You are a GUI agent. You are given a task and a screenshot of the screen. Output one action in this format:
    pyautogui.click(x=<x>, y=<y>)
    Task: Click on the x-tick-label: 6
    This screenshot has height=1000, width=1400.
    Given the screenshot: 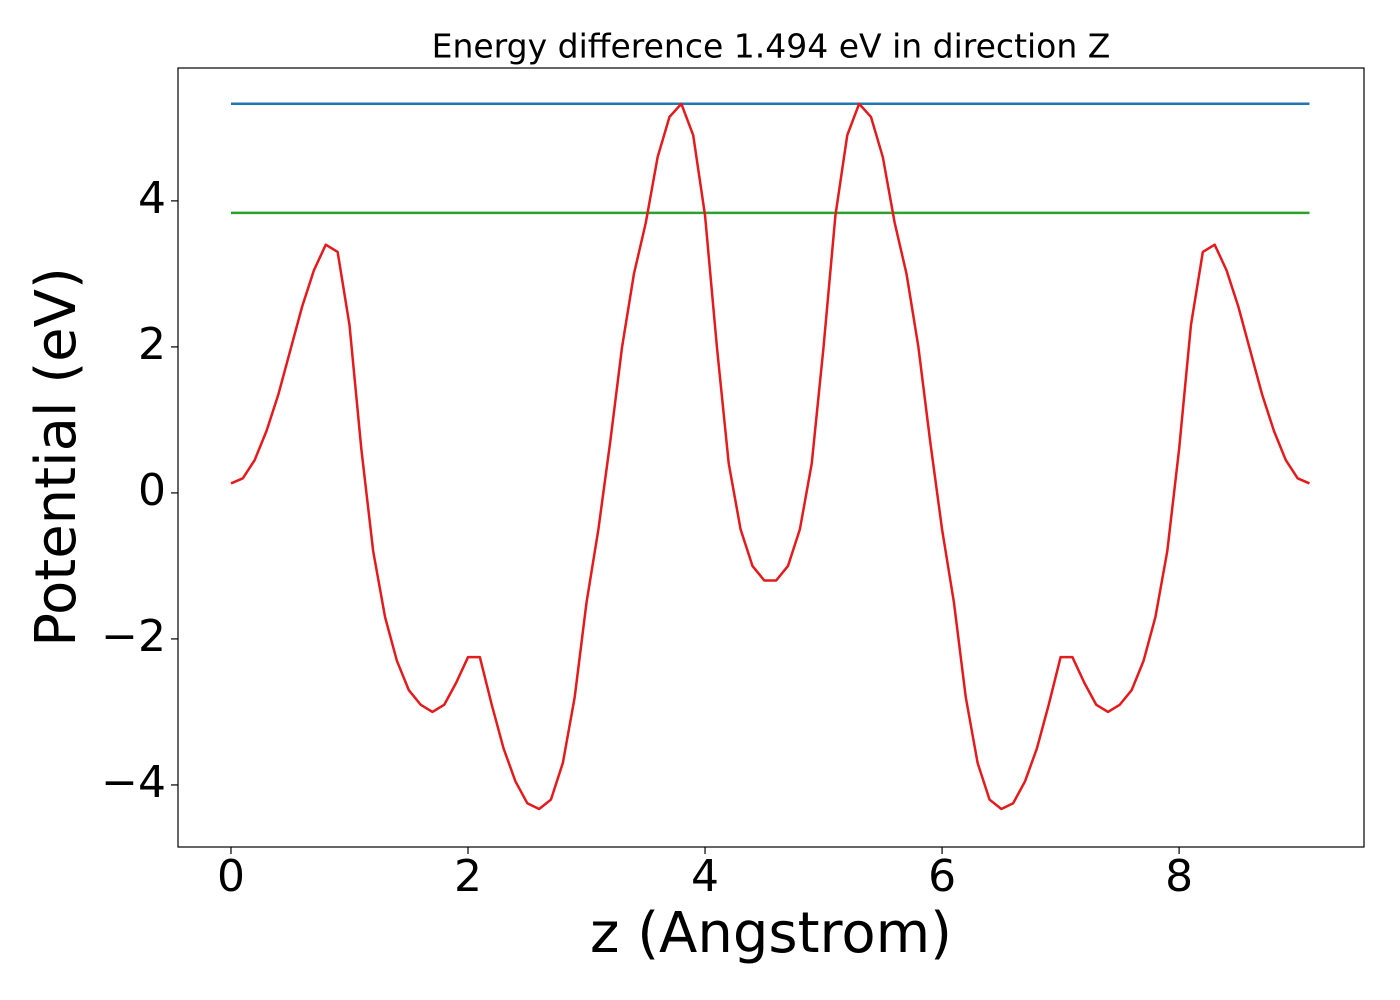 What is the action you would take?
    pyautogui.click(x=942, y=876)
    